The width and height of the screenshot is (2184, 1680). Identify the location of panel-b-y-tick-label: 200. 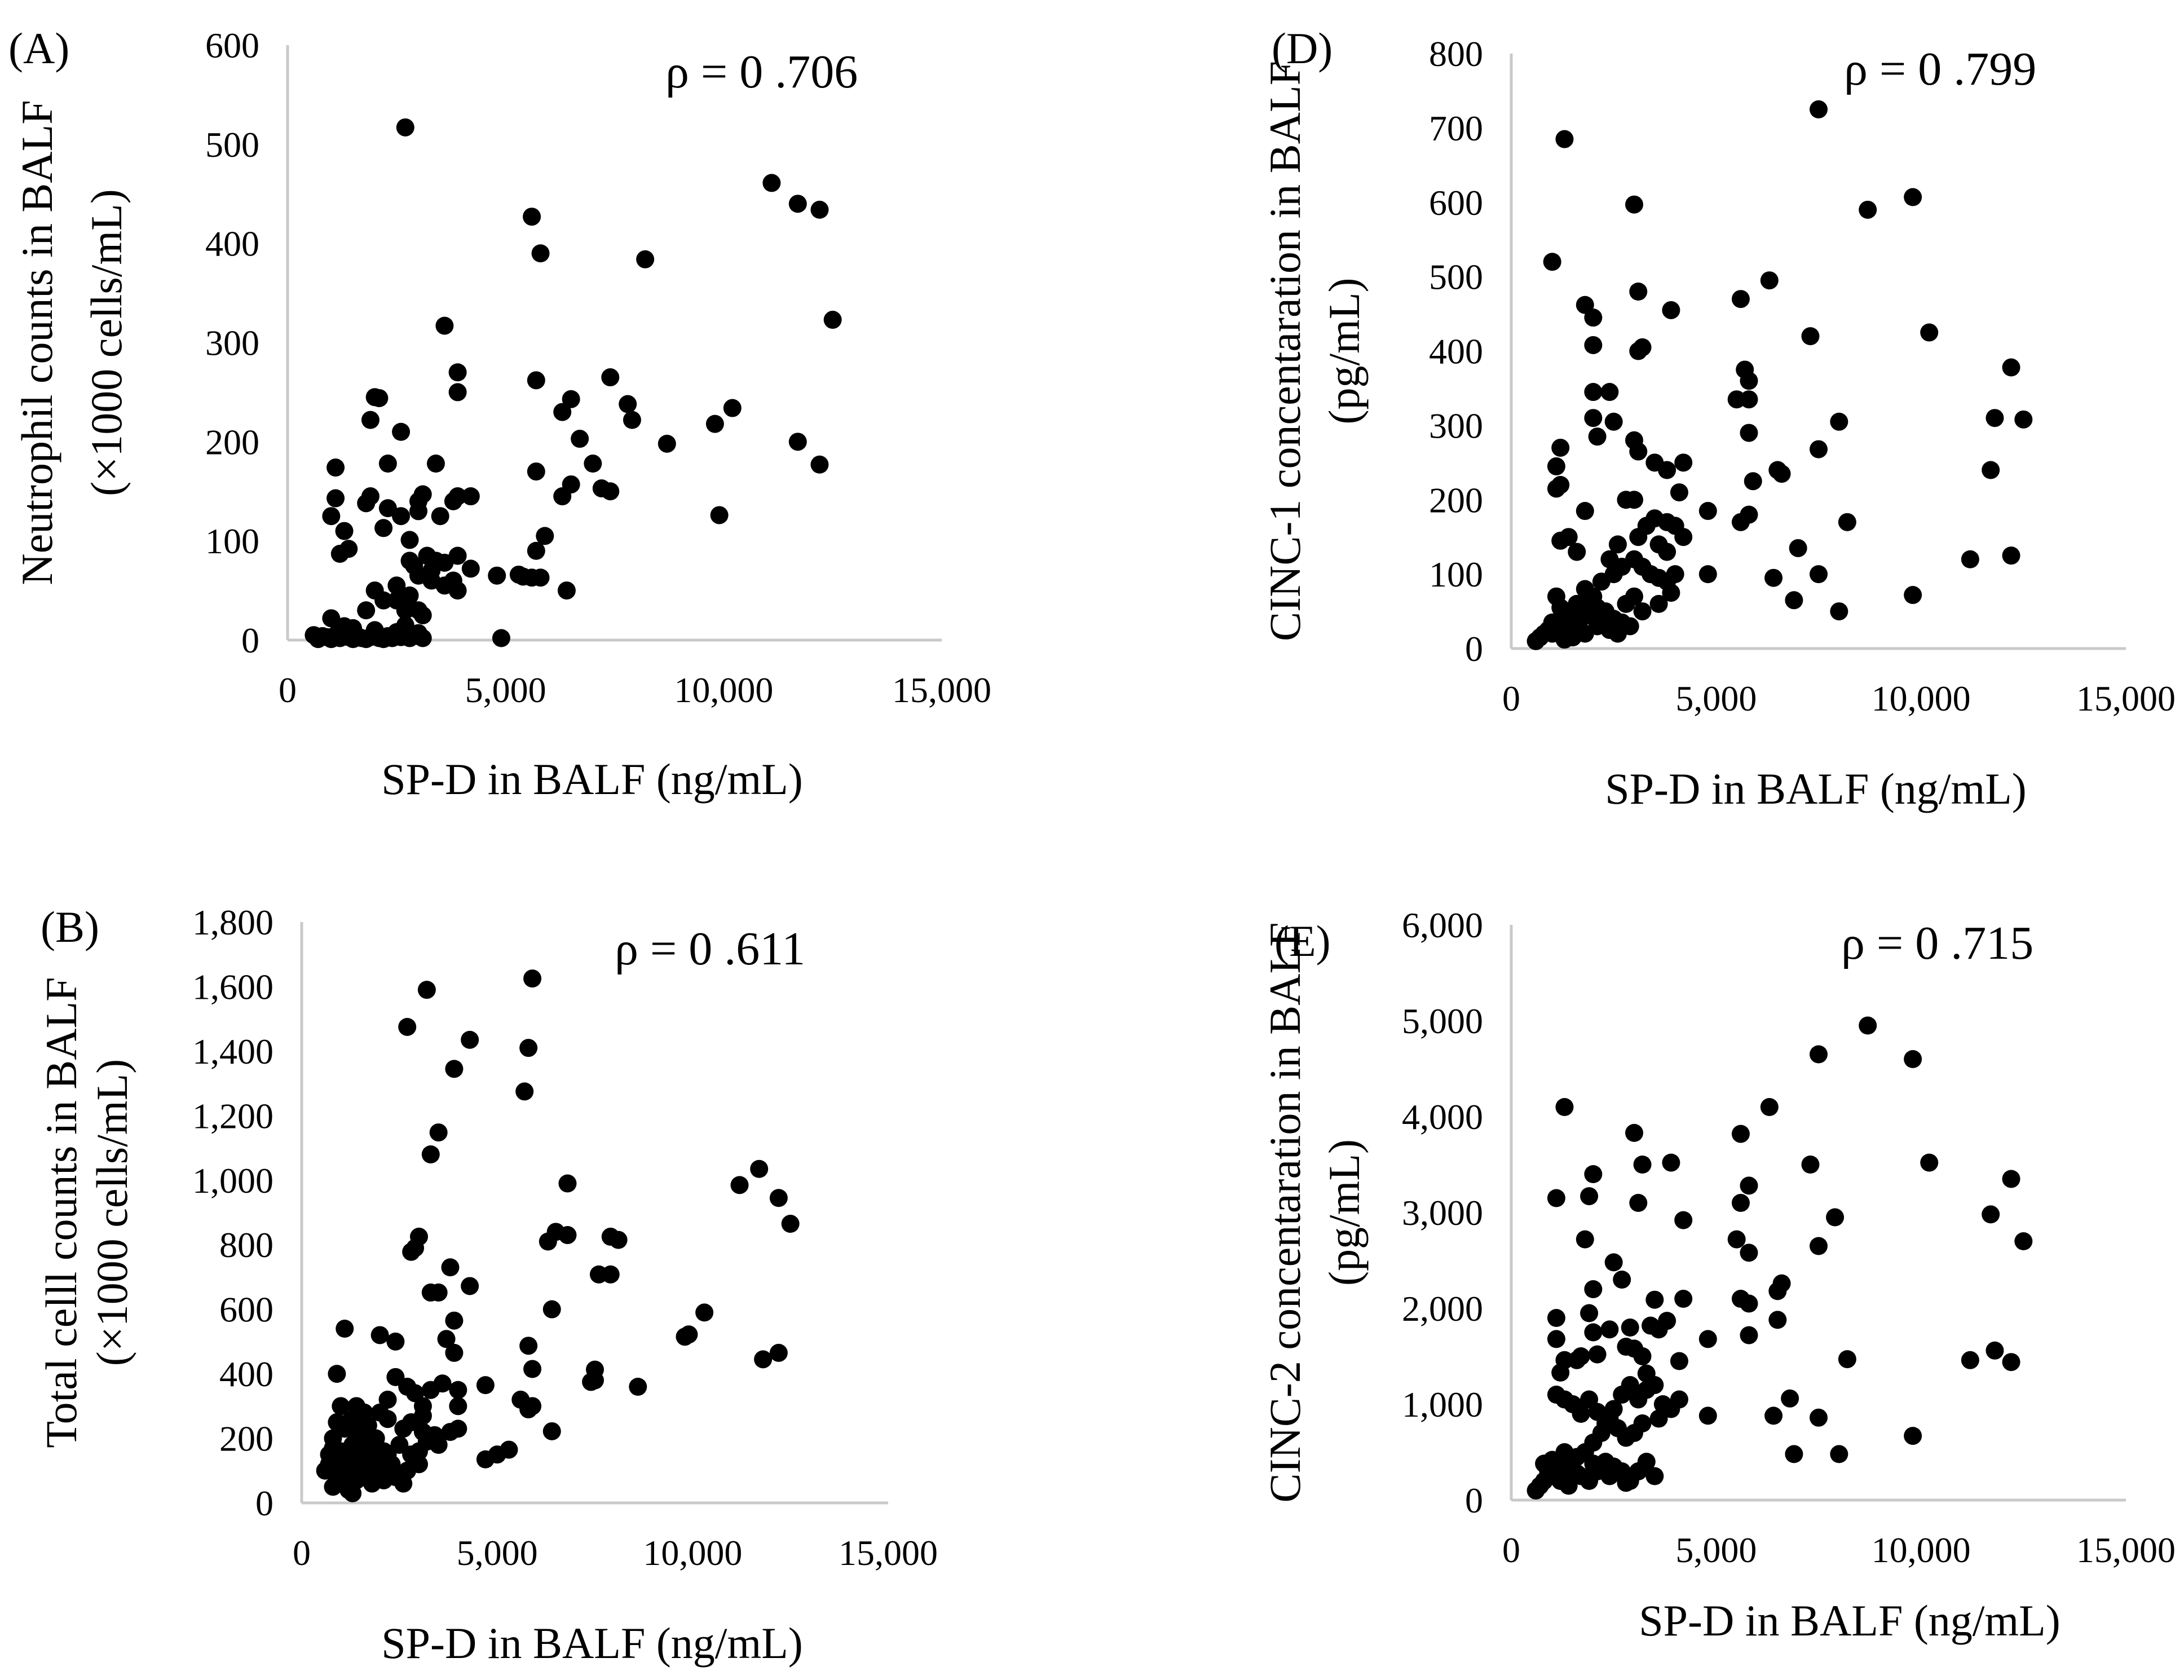
(246, 1439).